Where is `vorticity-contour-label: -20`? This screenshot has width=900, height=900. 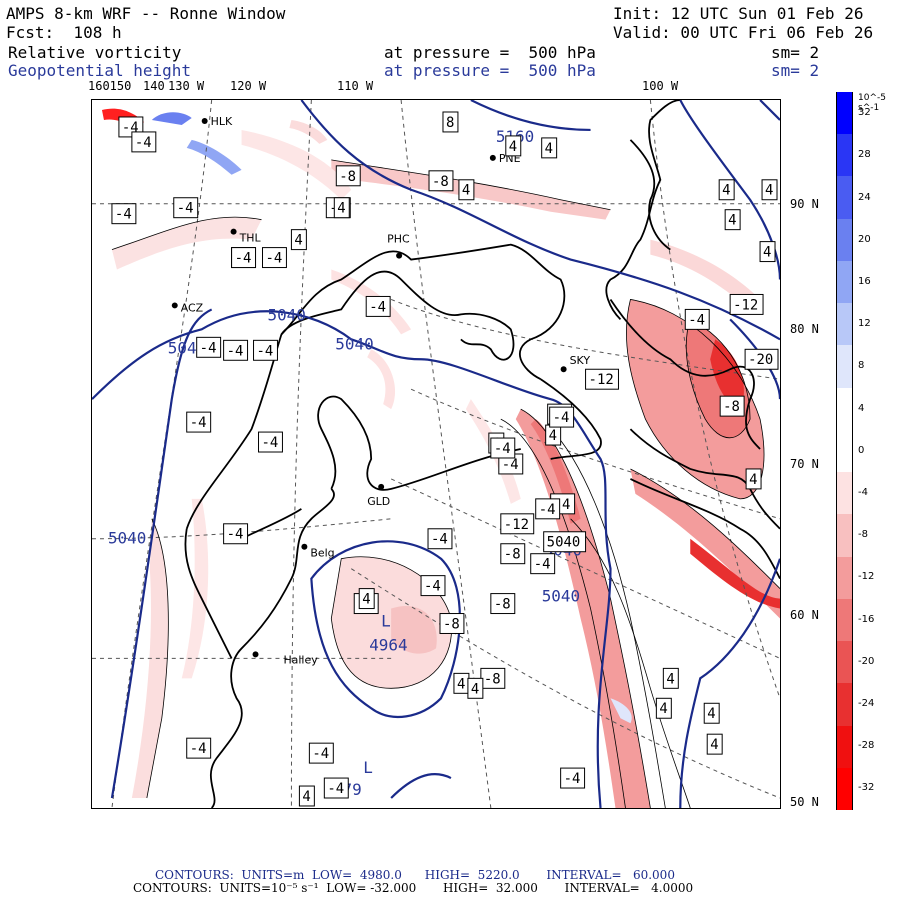 vorticity-contour-label: -20 is located at coordinates (761, 359).